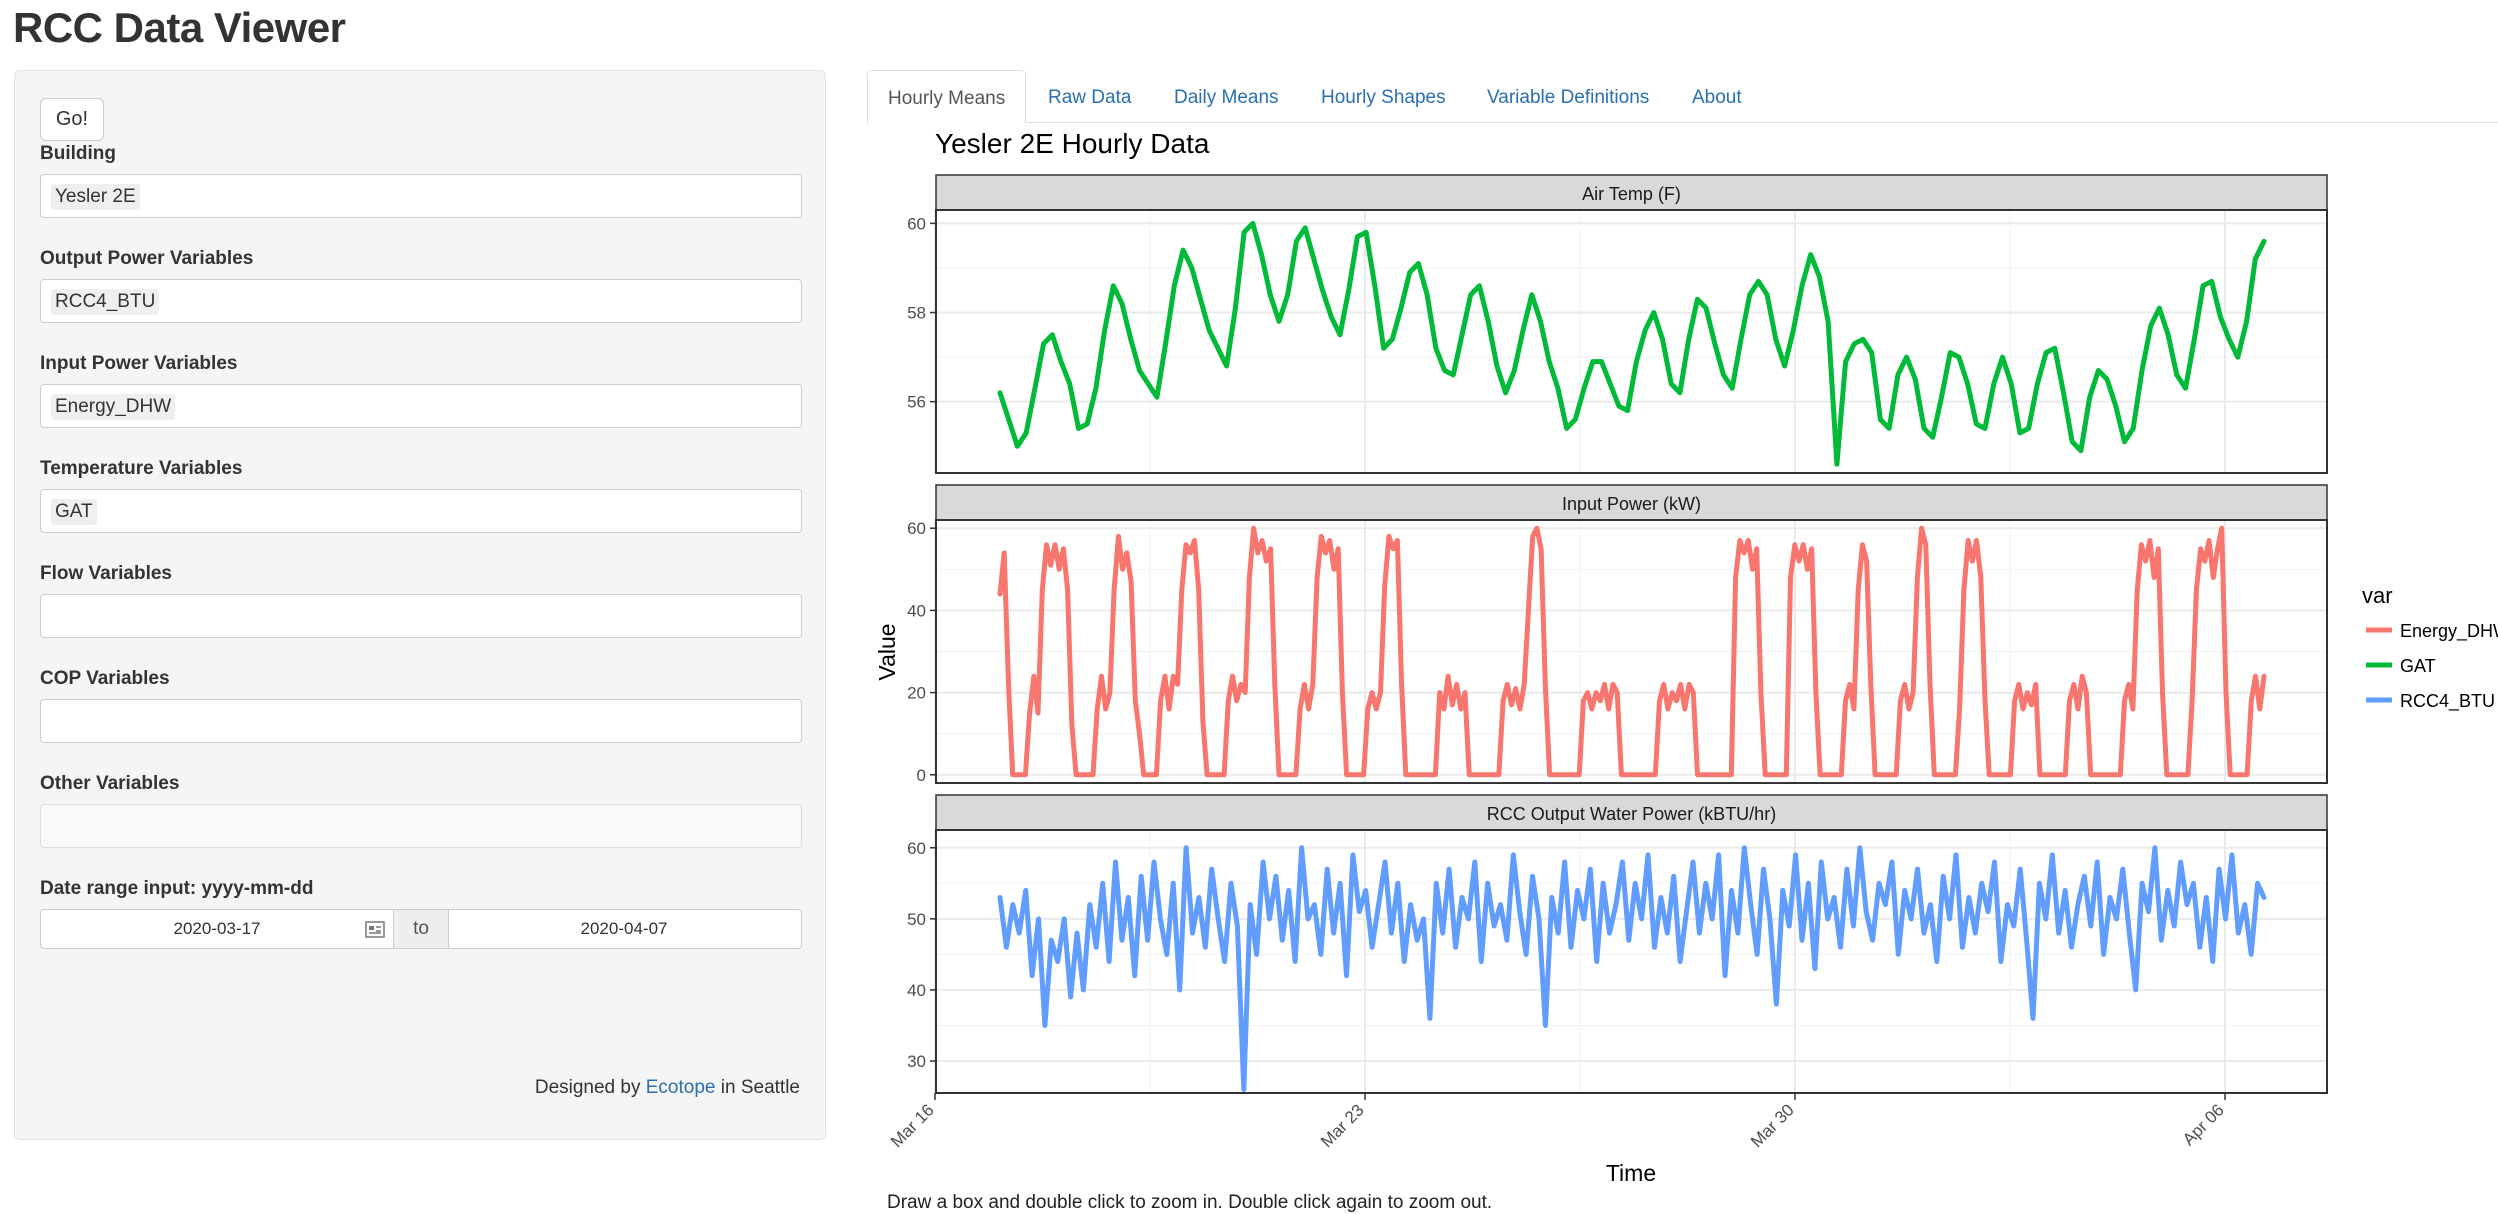 The height and width of the screenshot is (1214, 2498). What do you see at coordinates (421, 511) in the screenshot?
I see `temperature-select: GAT` at bounding box center [421, 511].